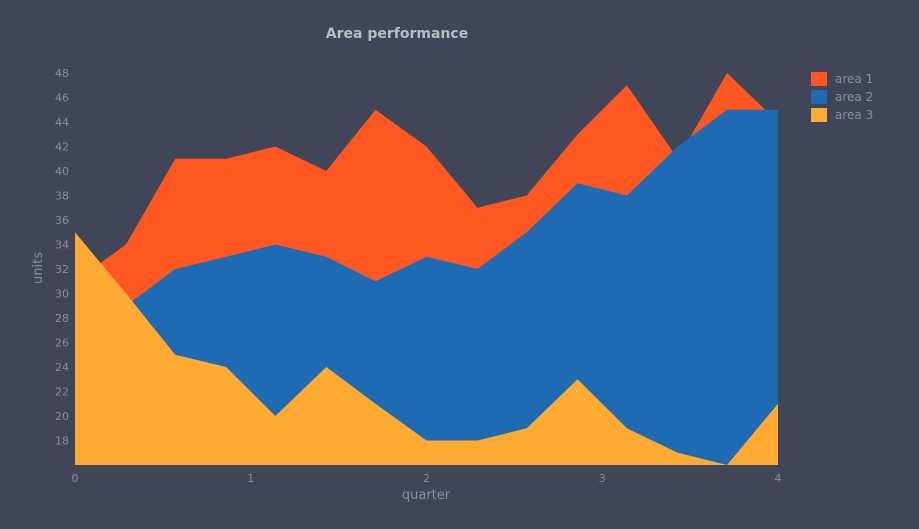 The image size is (919, 529). I want to click on y-tick-label: 32, so click(62, 269).